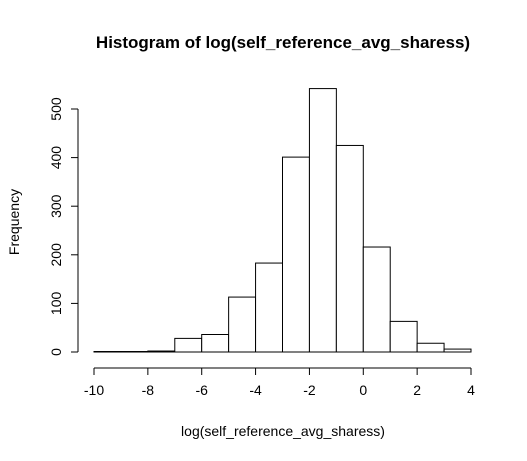  Describe the element at coordinates (94, 390) in the screenshot. I see `x-tick-label: -10` at that location.